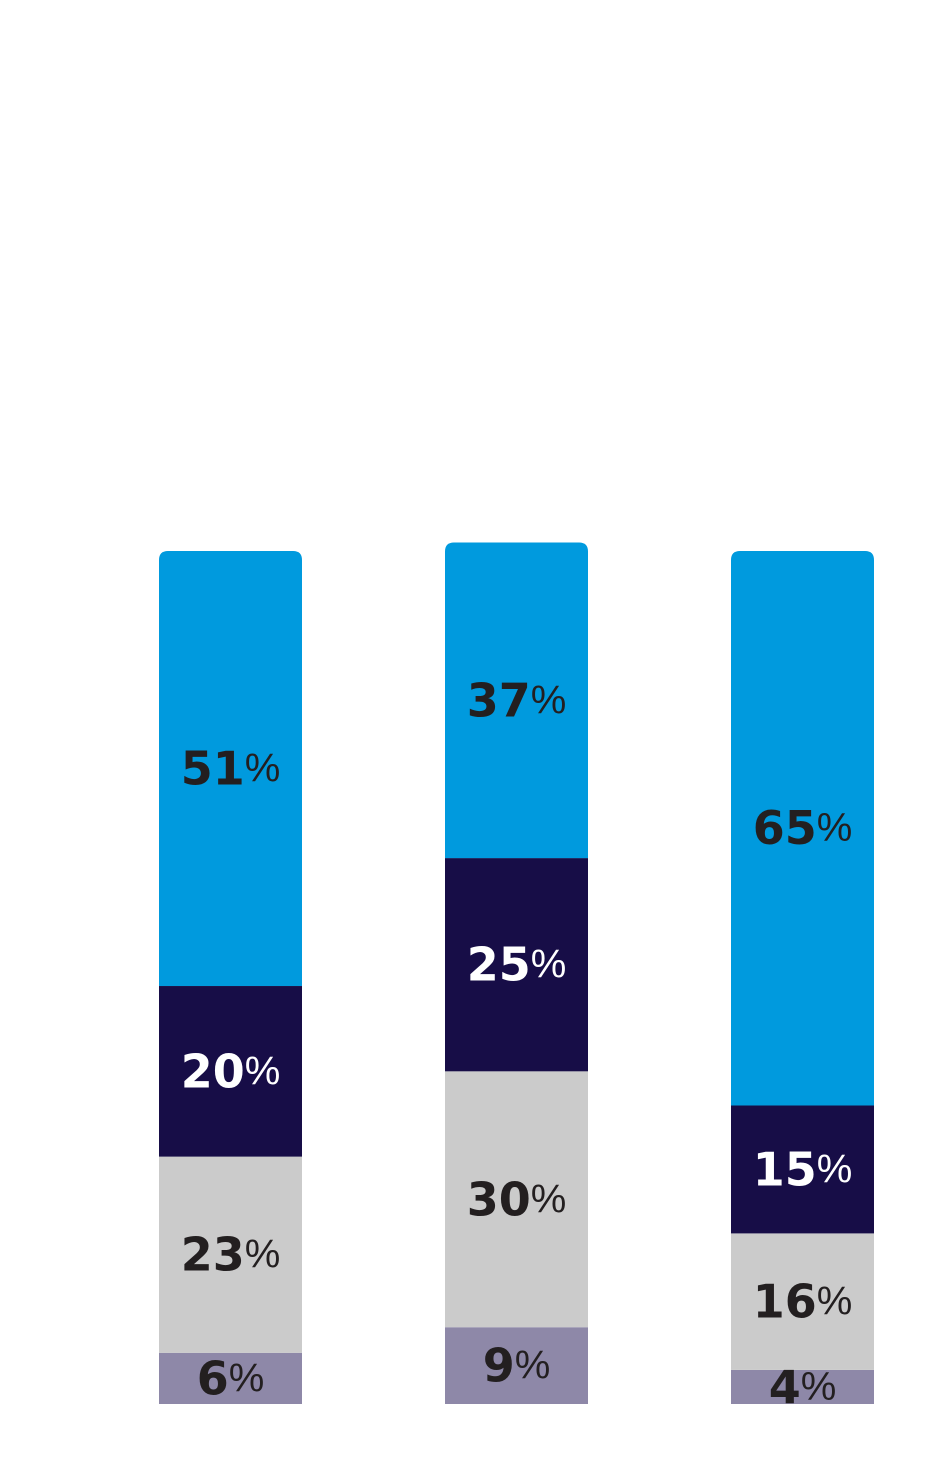 Image resolution: width=933 pixels, height=1471 pixels. I want to click on data-label-value: 65, so click(785, 828).